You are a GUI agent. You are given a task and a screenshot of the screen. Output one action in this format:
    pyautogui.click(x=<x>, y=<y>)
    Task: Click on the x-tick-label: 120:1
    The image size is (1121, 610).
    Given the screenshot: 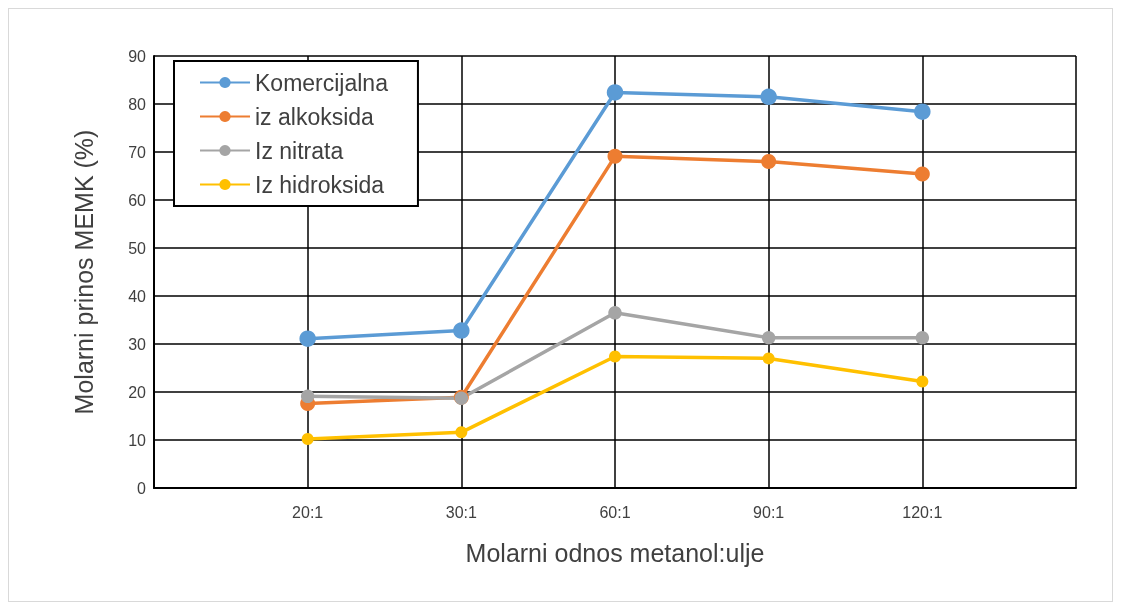 What is the action you would take?
    pyautogui.click(x=922, y=512)
    